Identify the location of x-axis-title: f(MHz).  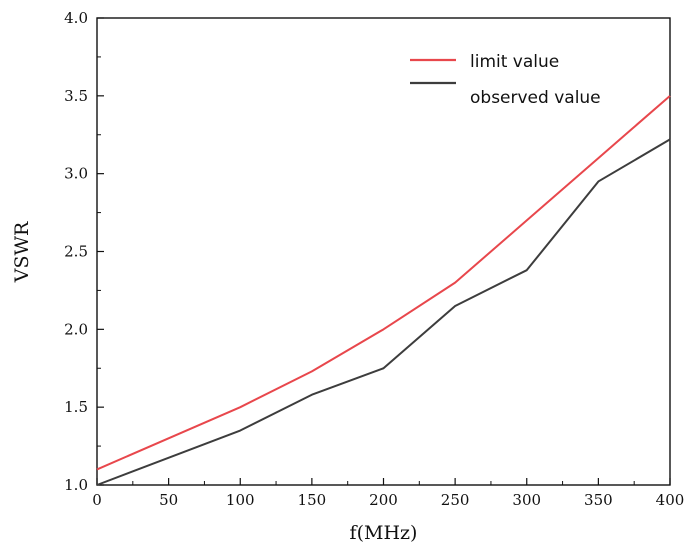
(384, 533).